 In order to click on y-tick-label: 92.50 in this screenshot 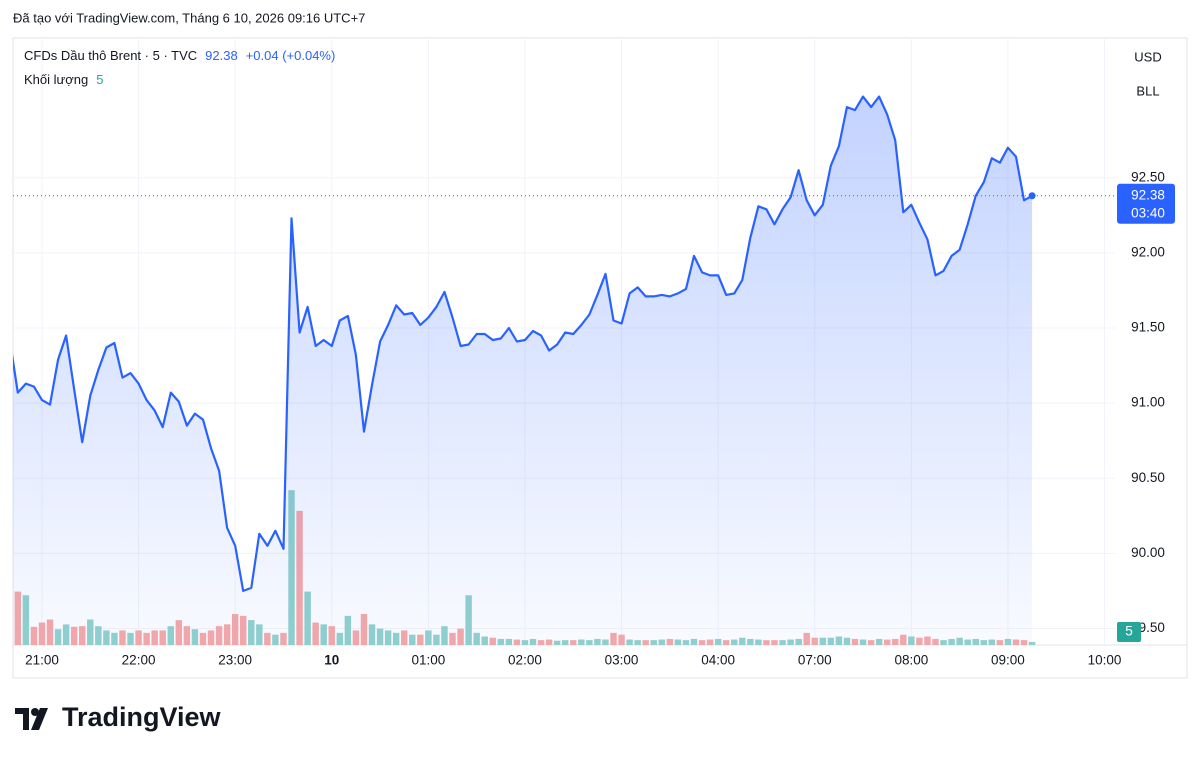, I will do `click(1148, 176)`.